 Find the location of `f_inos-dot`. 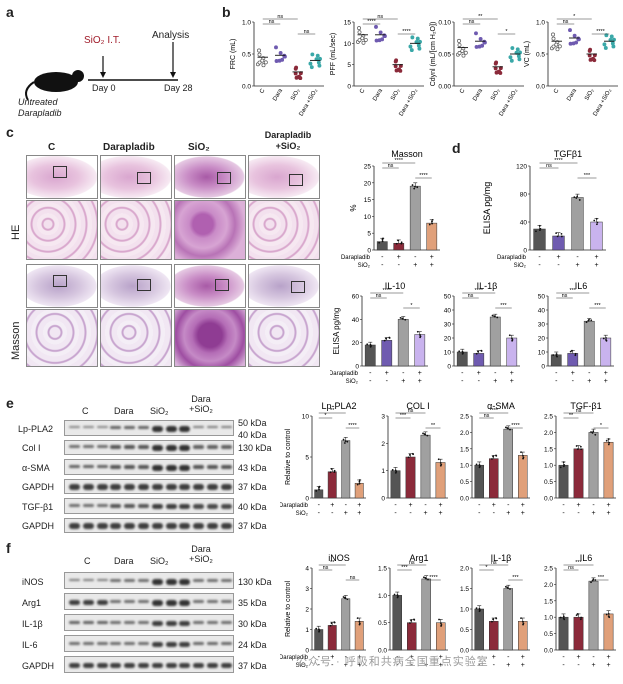

f_inos-dot is located at coordinates (331, 623).